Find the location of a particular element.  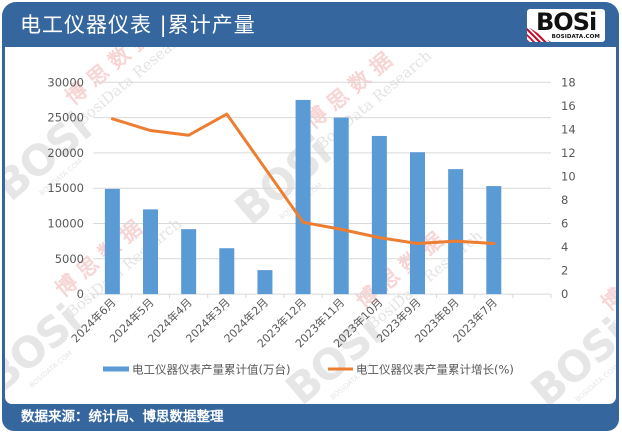

left-axis-tick-label: 20000 is located at coordinates (65, 153).